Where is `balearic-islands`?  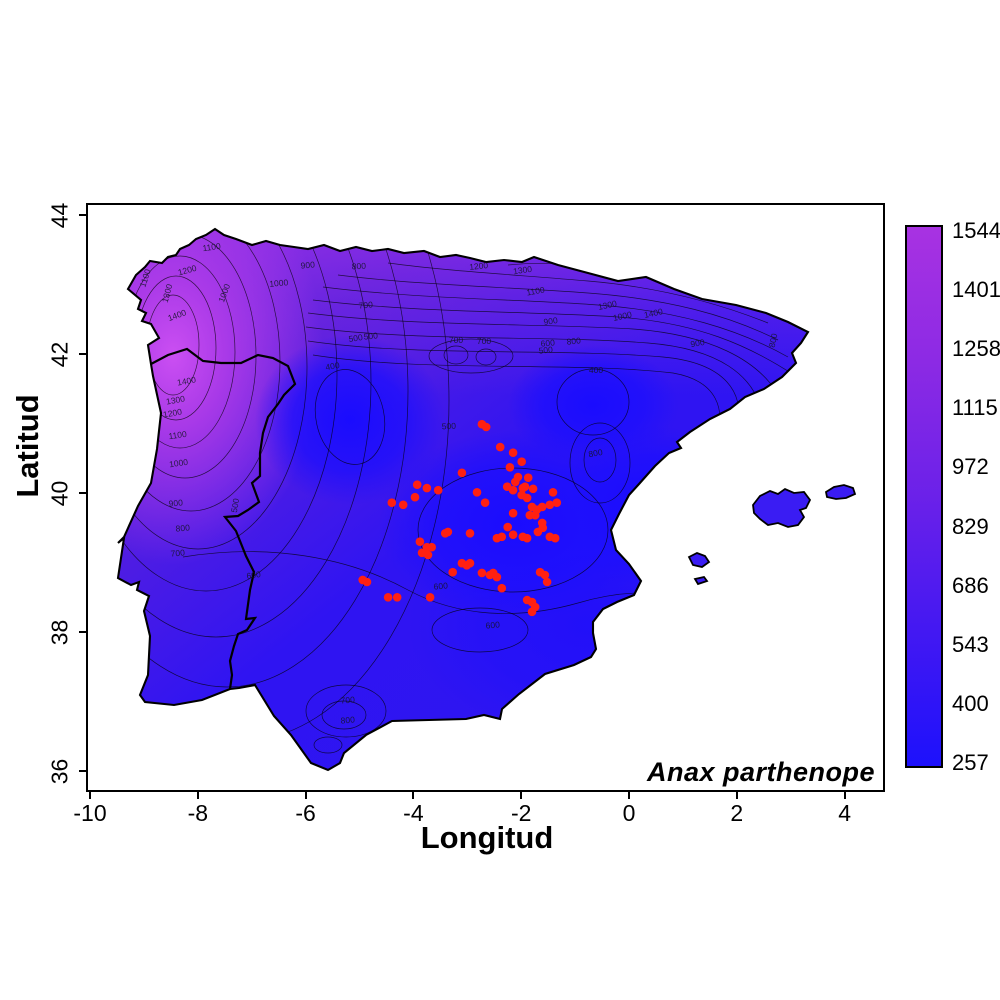
balearic-islands is located at coordinates (772, 535).